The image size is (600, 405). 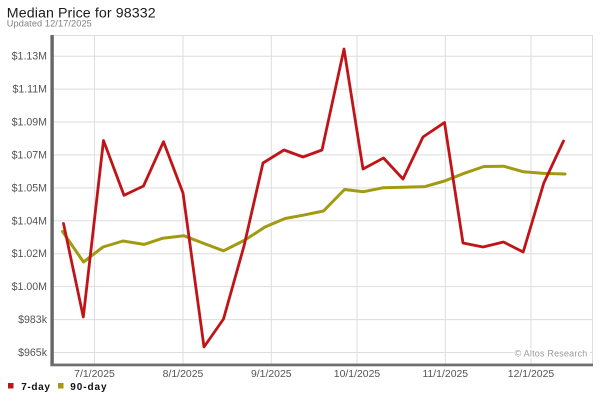 I want to click on svg-text: $983k, so click(x=33, y=320).